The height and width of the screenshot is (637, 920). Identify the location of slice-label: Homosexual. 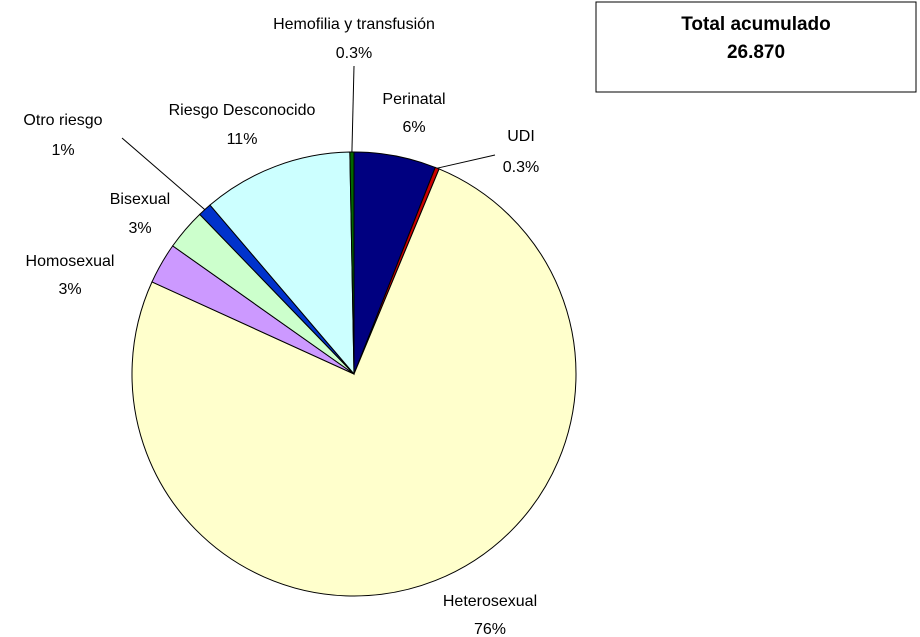
(70, 261).